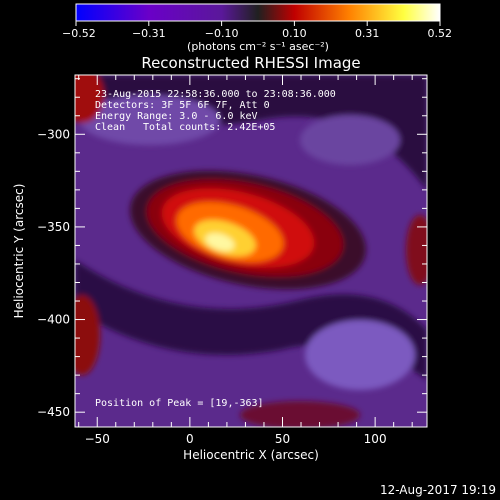 The height and width of the screenshot is (500, 500). What do you see at coordinates (97, 439) in the screenshot?
I see `x-tick-label: −50` at bounding box center [97, 439].